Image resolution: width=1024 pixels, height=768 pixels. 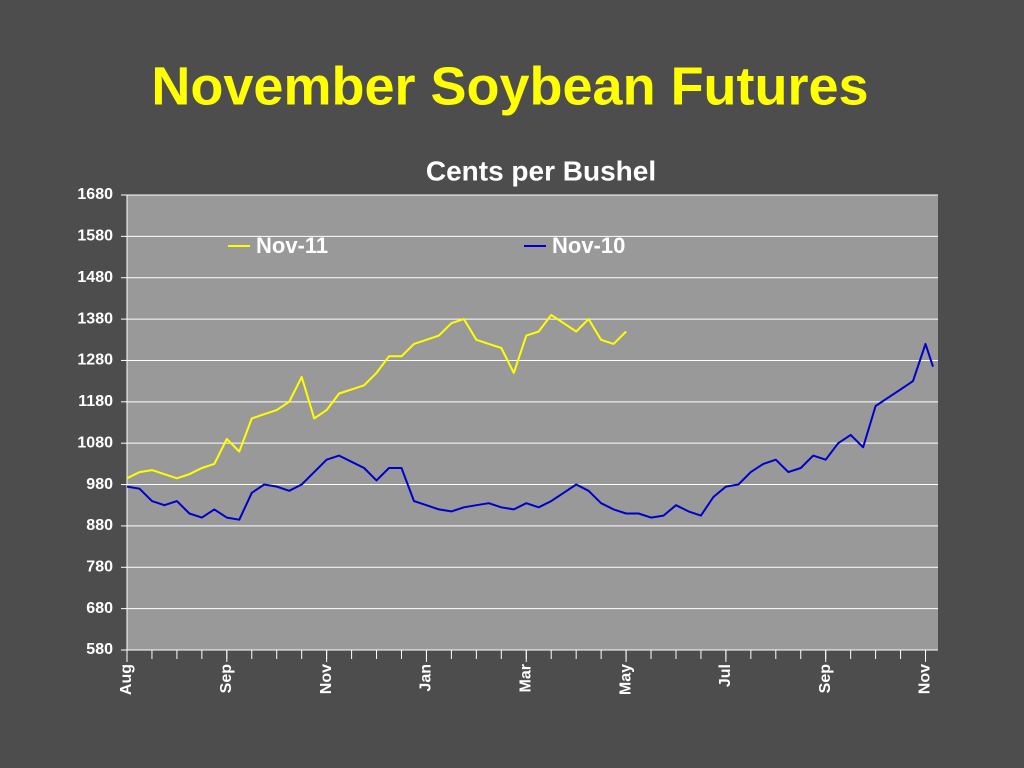 What do you see at coordinates (525, 678) in the screenshot?
I see `x-tick-label: Mar` at bounding box center [525, 678].